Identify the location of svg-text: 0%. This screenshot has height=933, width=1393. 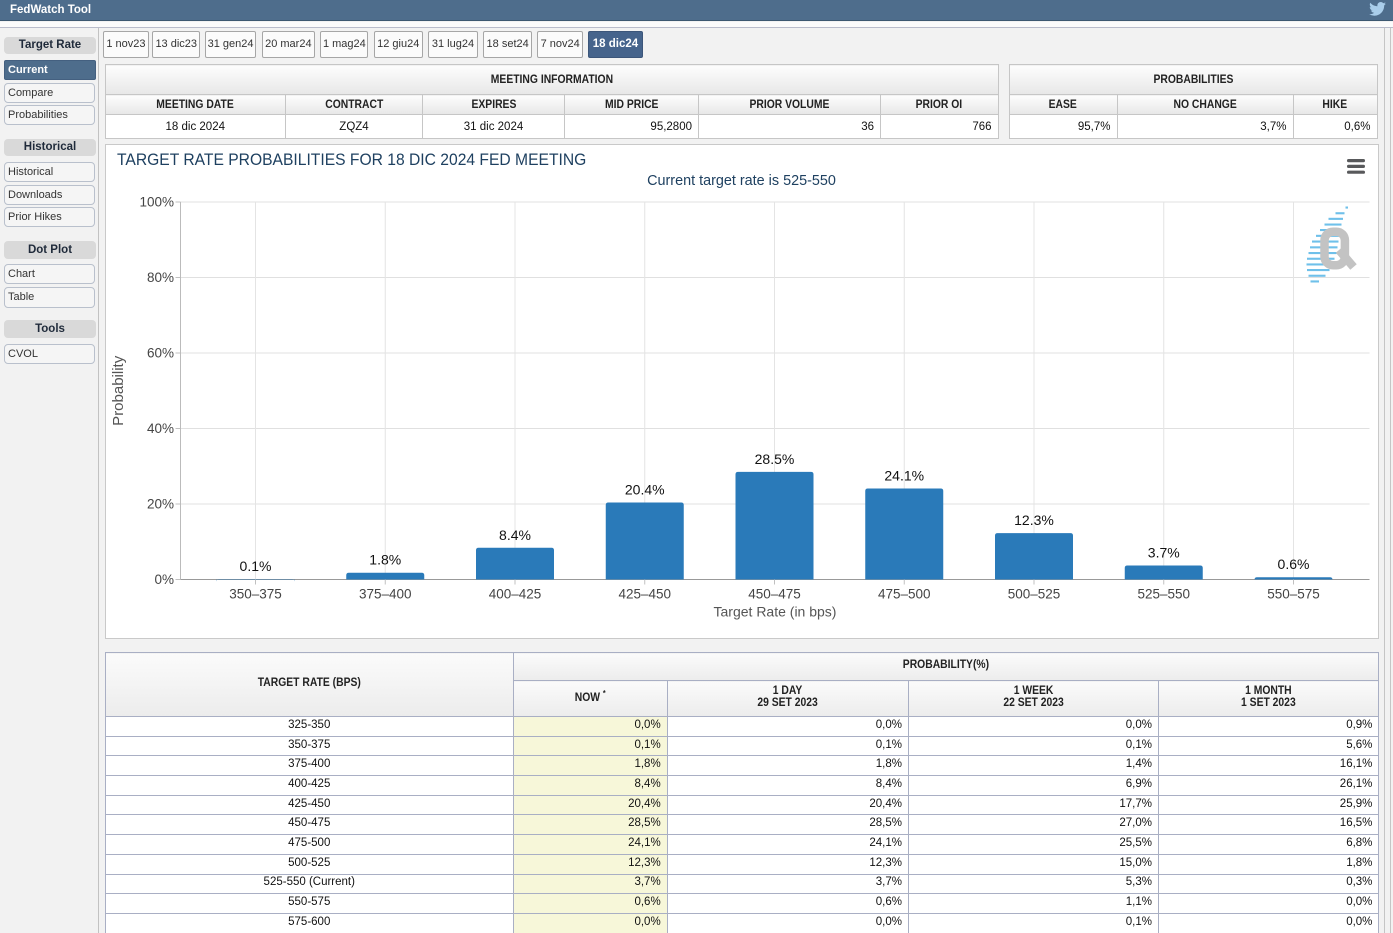
(164, 579).